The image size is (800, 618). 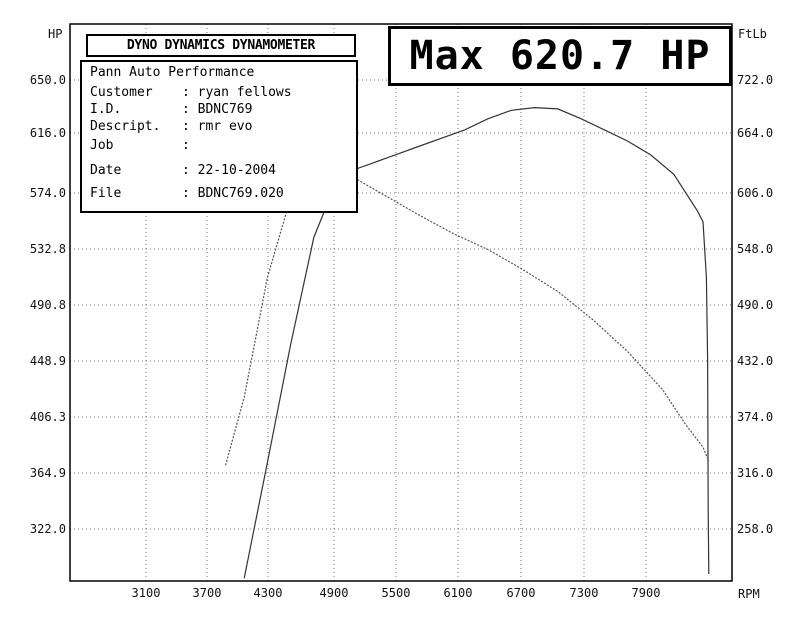 I want to click on x-tick-label: 7300, so click(x=584, y=593).